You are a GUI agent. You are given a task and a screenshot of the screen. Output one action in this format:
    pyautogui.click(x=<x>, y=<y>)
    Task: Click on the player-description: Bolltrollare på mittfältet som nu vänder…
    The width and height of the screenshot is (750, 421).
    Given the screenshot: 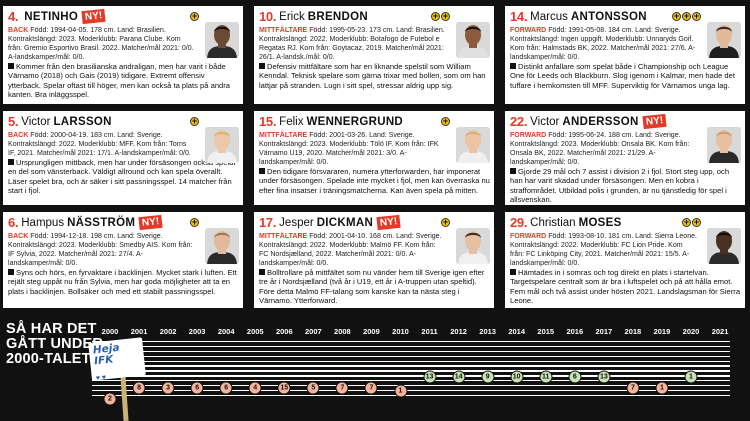 What is the action you would take?
    pyautogui.click(x=374, y=287)
    